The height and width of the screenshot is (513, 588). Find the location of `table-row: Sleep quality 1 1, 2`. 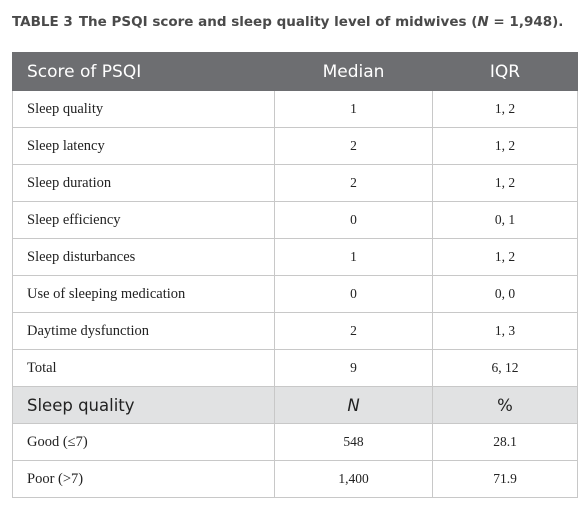

table-row: Sleep quality 1 1, 2 is located at coordinates (295, 109).